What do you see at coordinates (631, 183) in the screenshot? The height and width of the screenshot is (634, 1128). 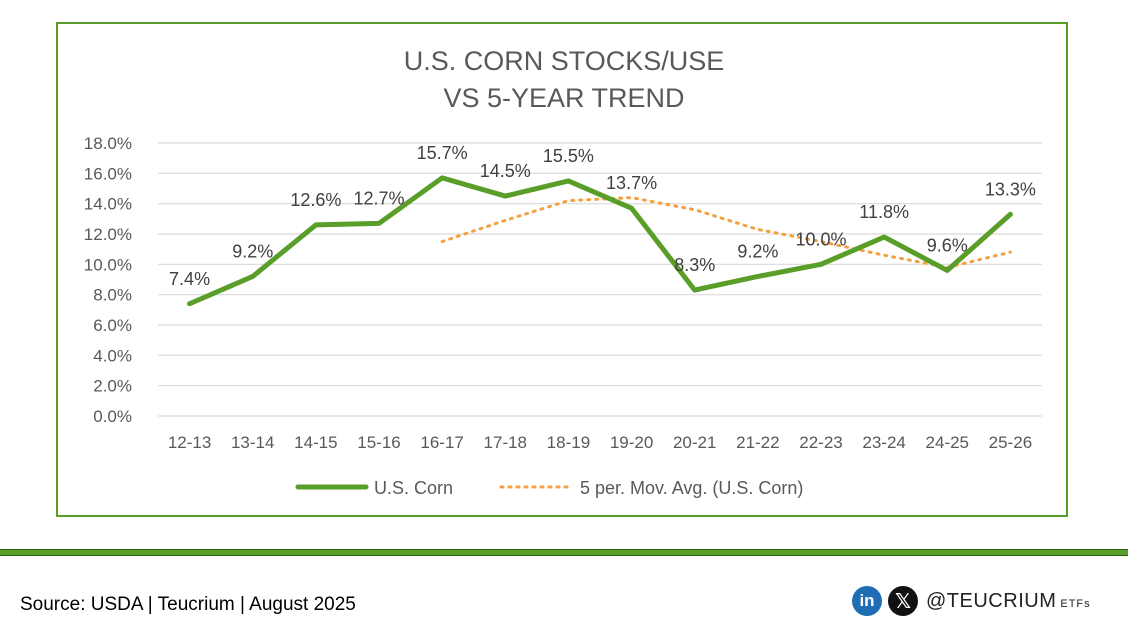 I see `data-label: 13.7%` at bounding box center [631, 183].